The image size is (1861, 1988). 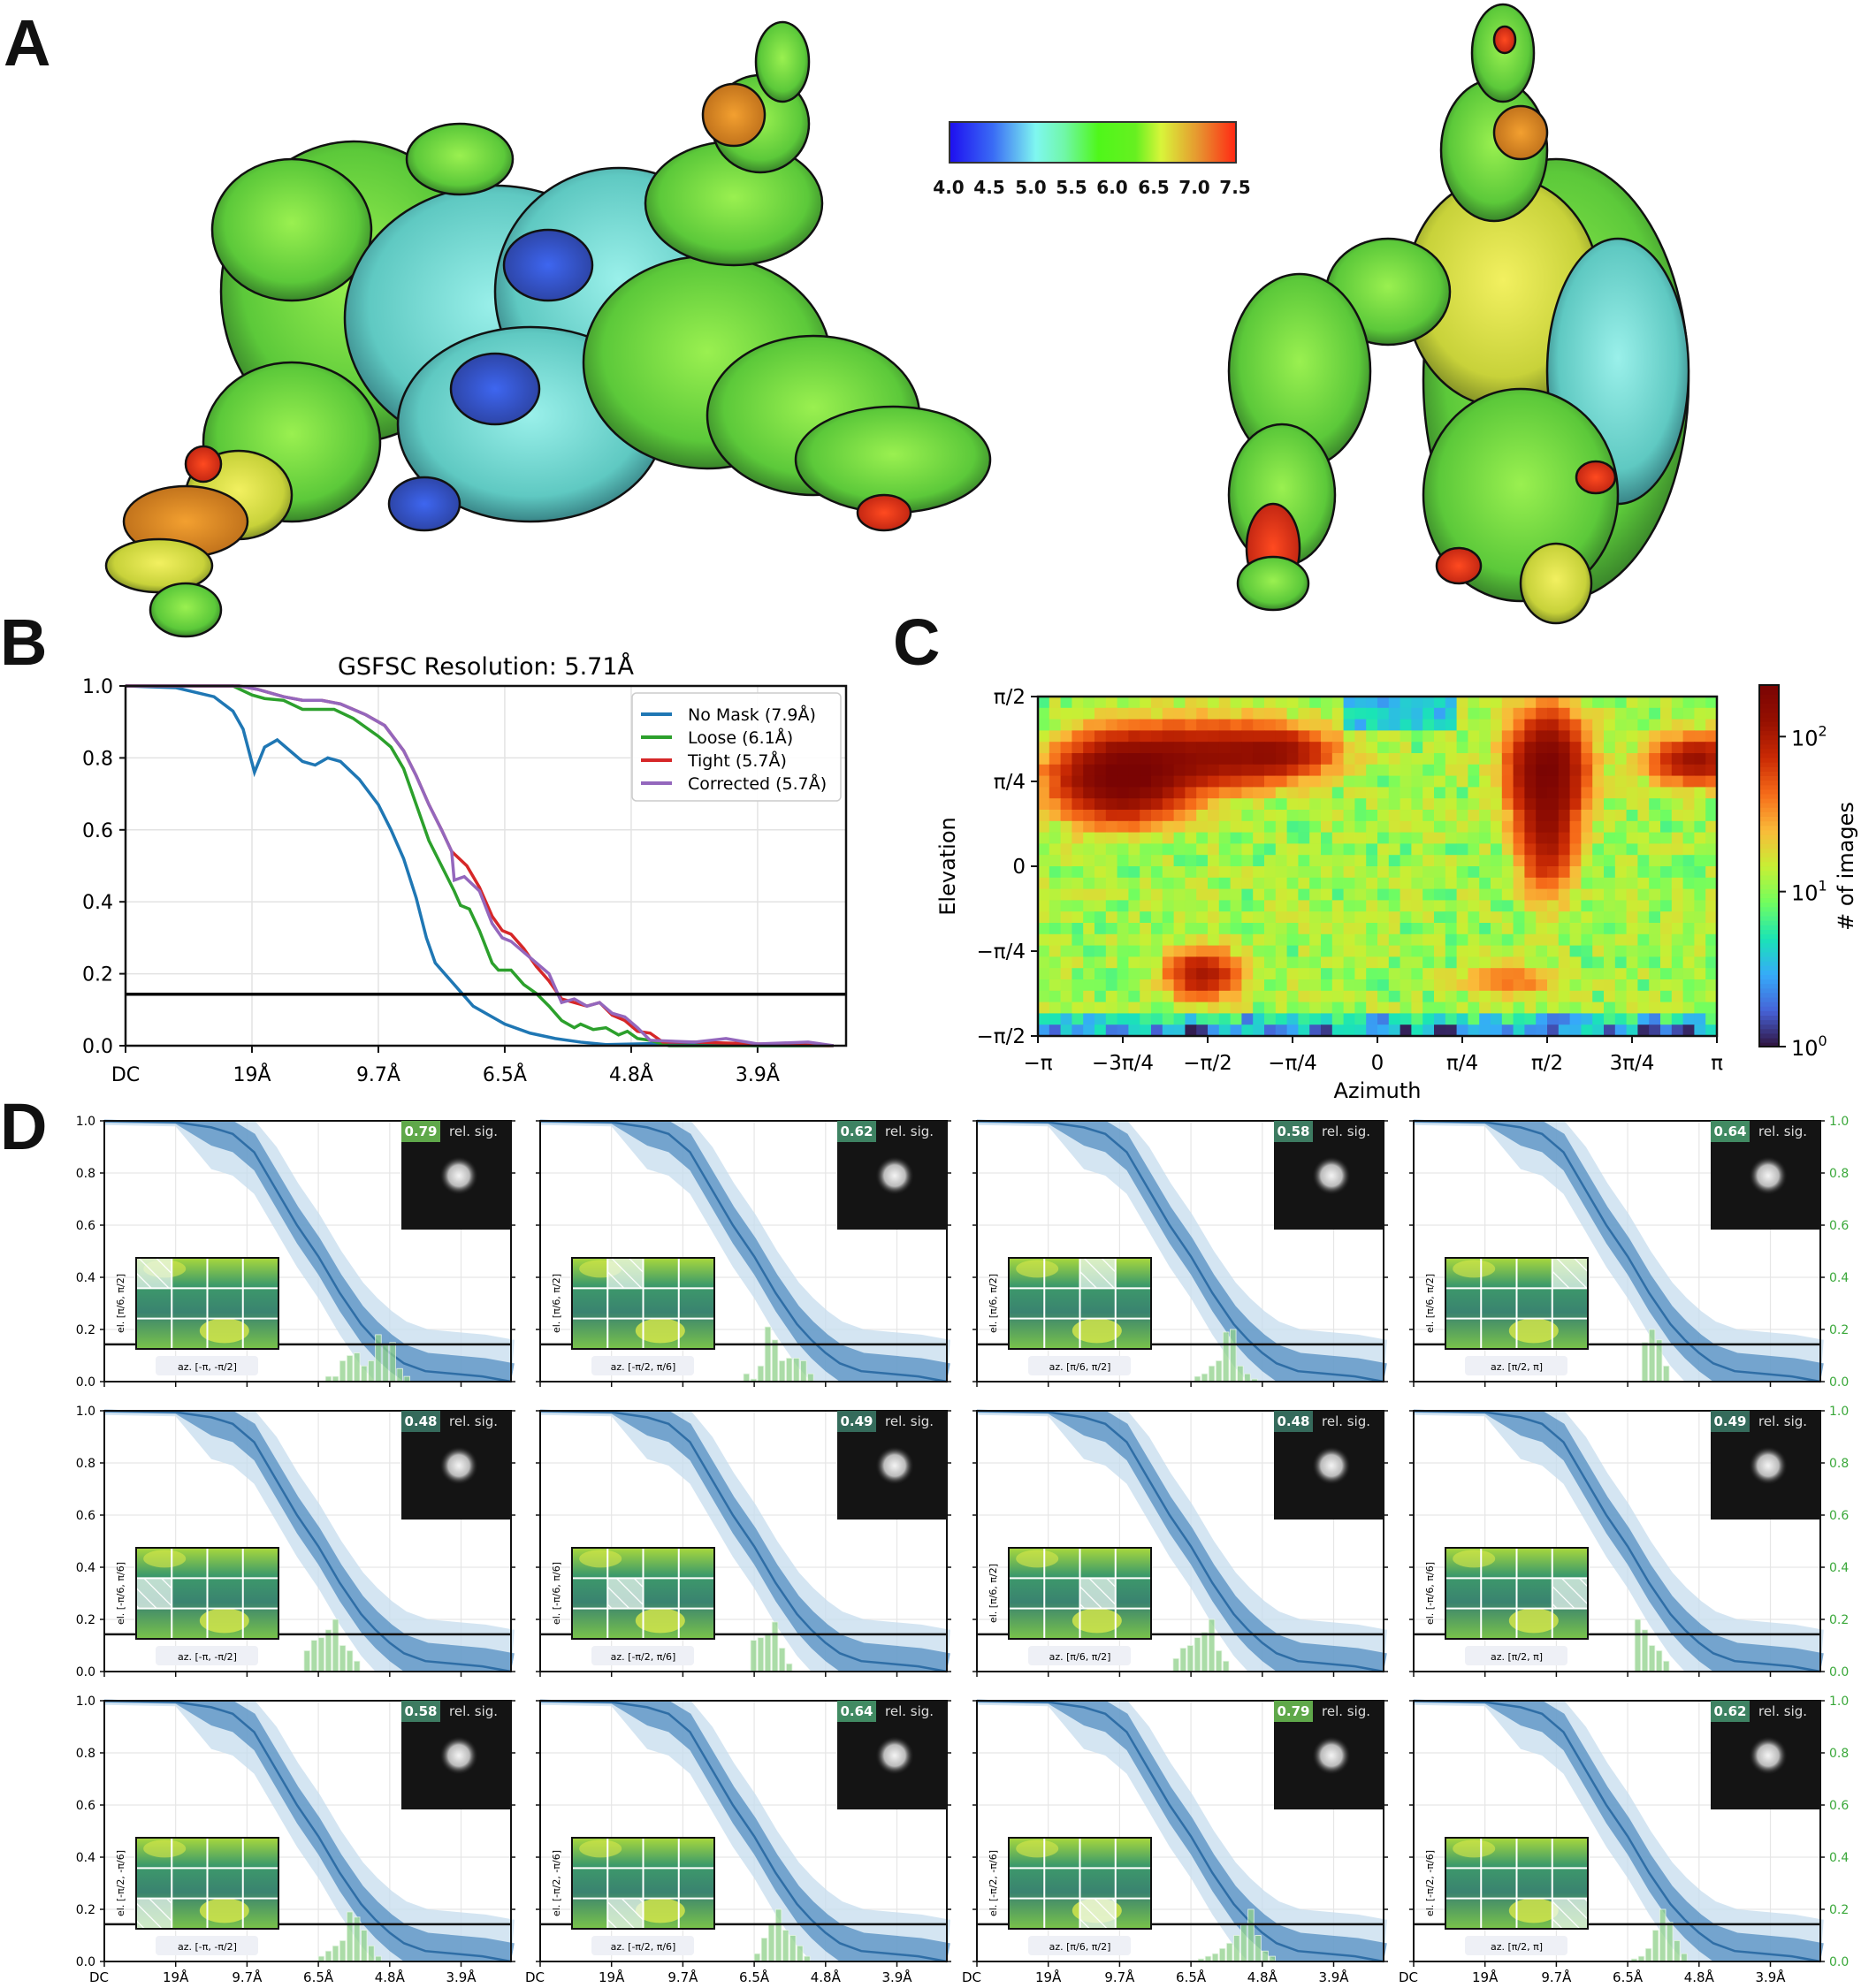 What do you see at coordinates (1180, 1831) in the screenshot?
I see `plot-frame` at bounding box center [1180, 1831].